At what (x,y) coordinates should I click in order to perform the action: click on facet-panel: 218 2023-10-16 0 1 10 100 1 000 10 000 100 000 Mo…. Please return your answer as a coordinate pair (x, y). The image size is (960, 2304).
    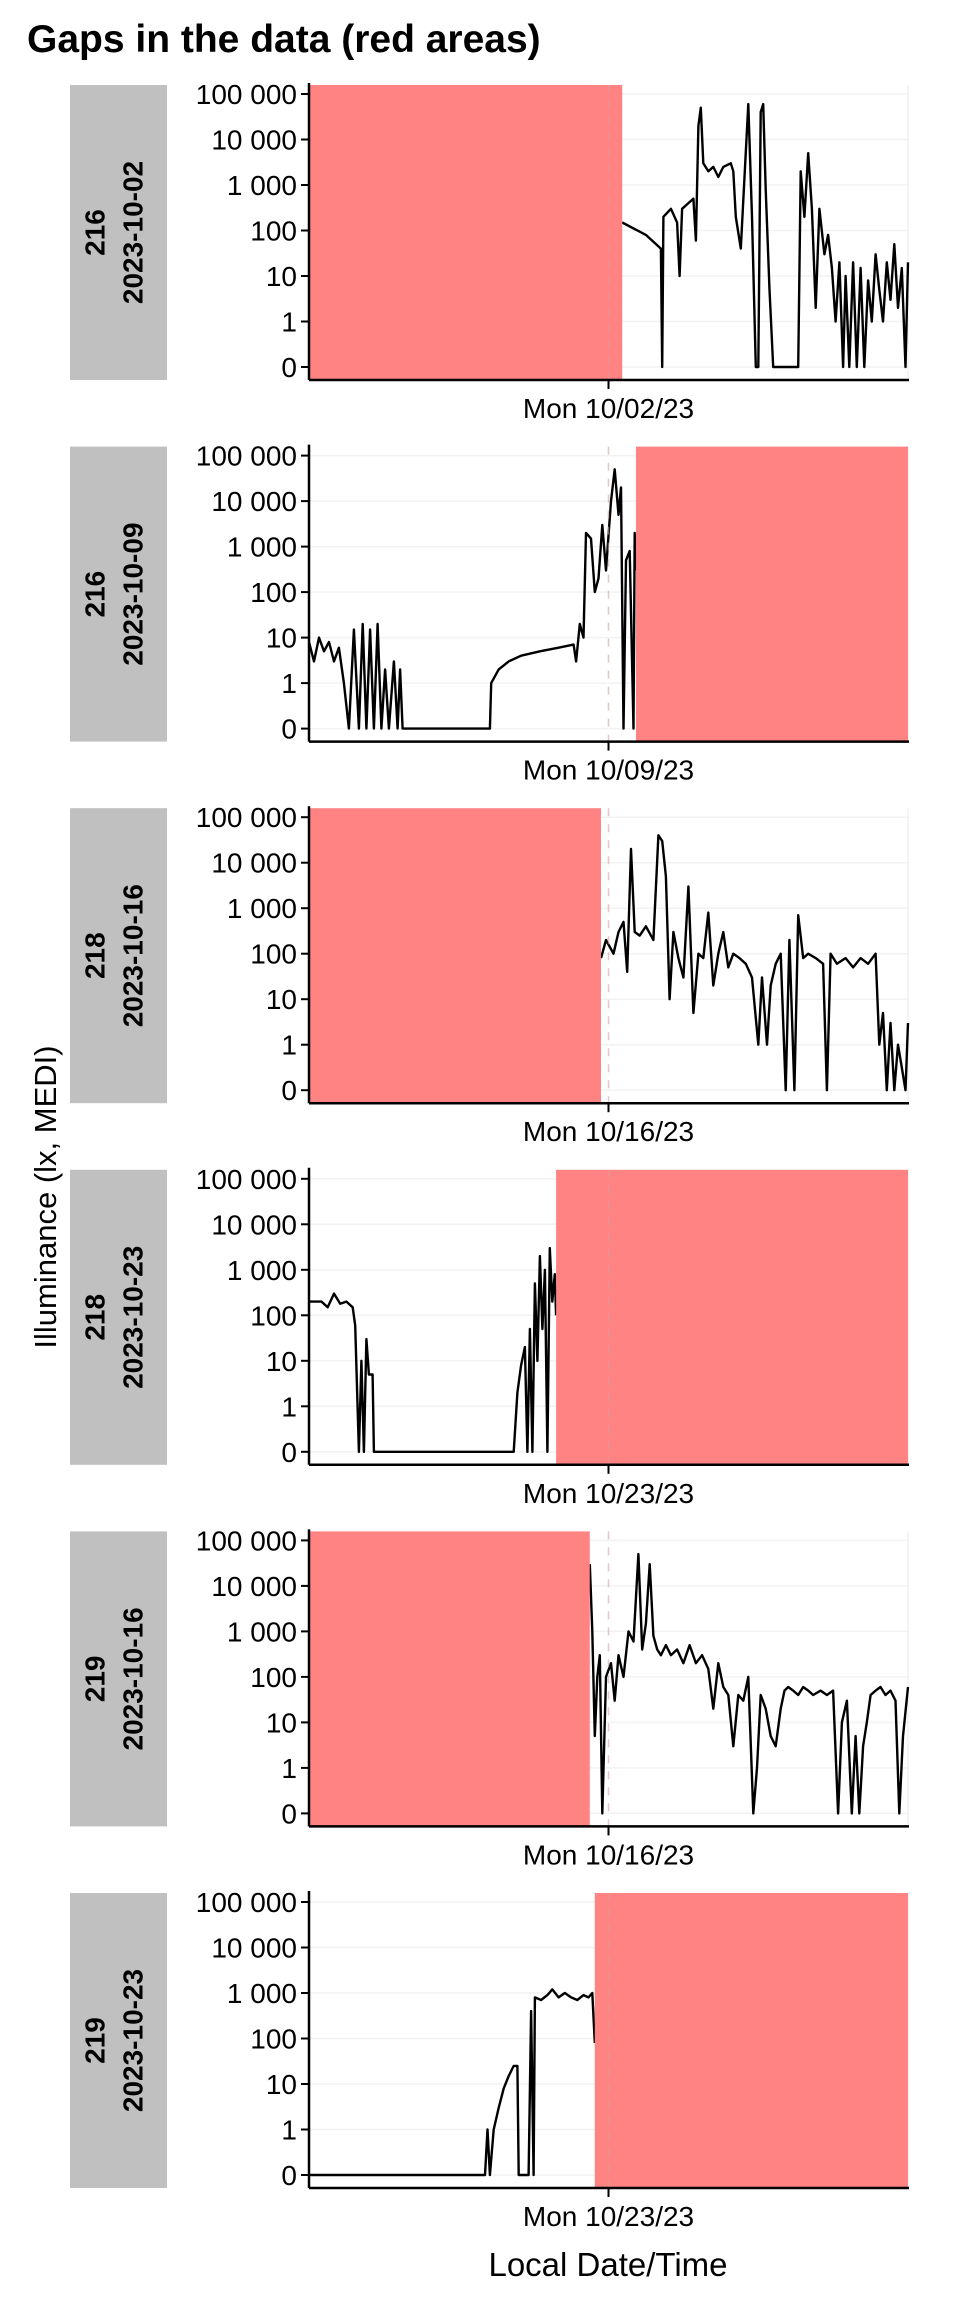
    Looking at the image, I should click on (490, 974).